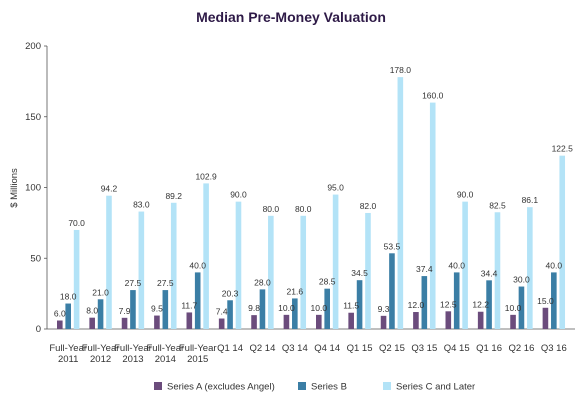 This screenshot has height=403, width=583. I want to click on y-axis-label: $ Millions, so click(14, 188).